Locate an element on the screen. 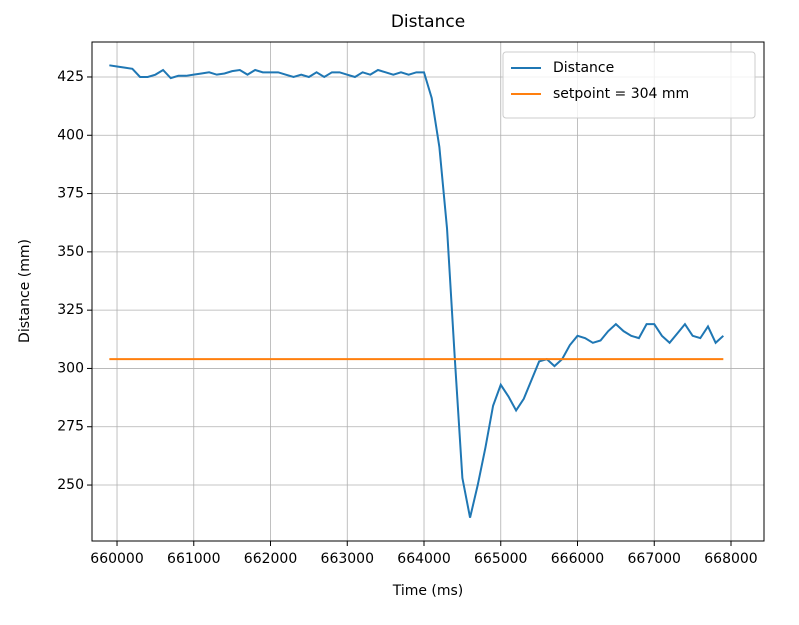 The width and height of the screenshot is (799, 625). y-tick-label: 300 is located at coordinates (70, 368).